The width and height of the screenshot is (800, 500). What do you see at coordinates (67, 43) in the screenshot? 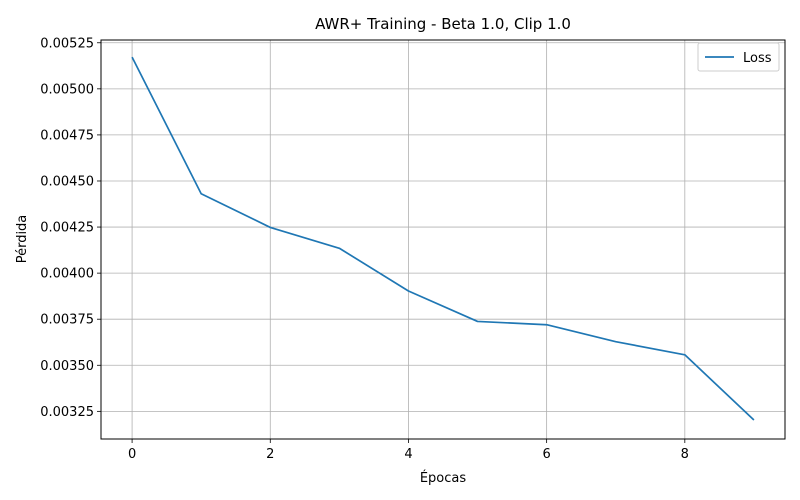
I see `y-tick-label: 0.00525` at bounding box center [67, 43].